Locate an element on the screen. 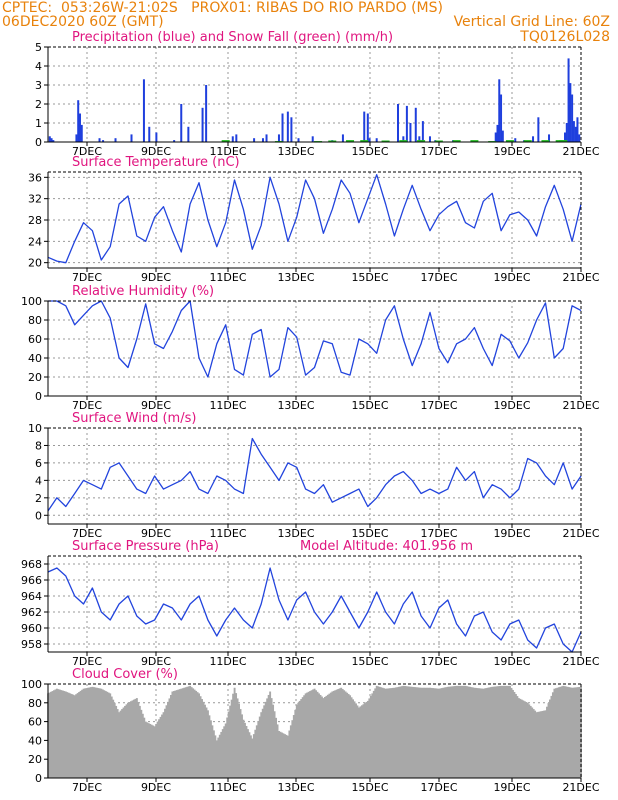 The width and height of the screenshot is (618, 800). temperature-series-line is located at coordinates (314, 219).